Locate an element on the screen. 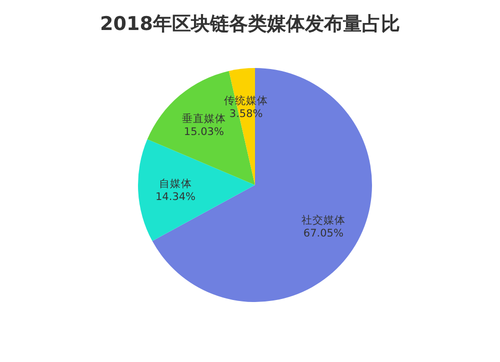 The image size is (500, 362). slice-label: 垂直媒体 is located at coordinates (204, 118).